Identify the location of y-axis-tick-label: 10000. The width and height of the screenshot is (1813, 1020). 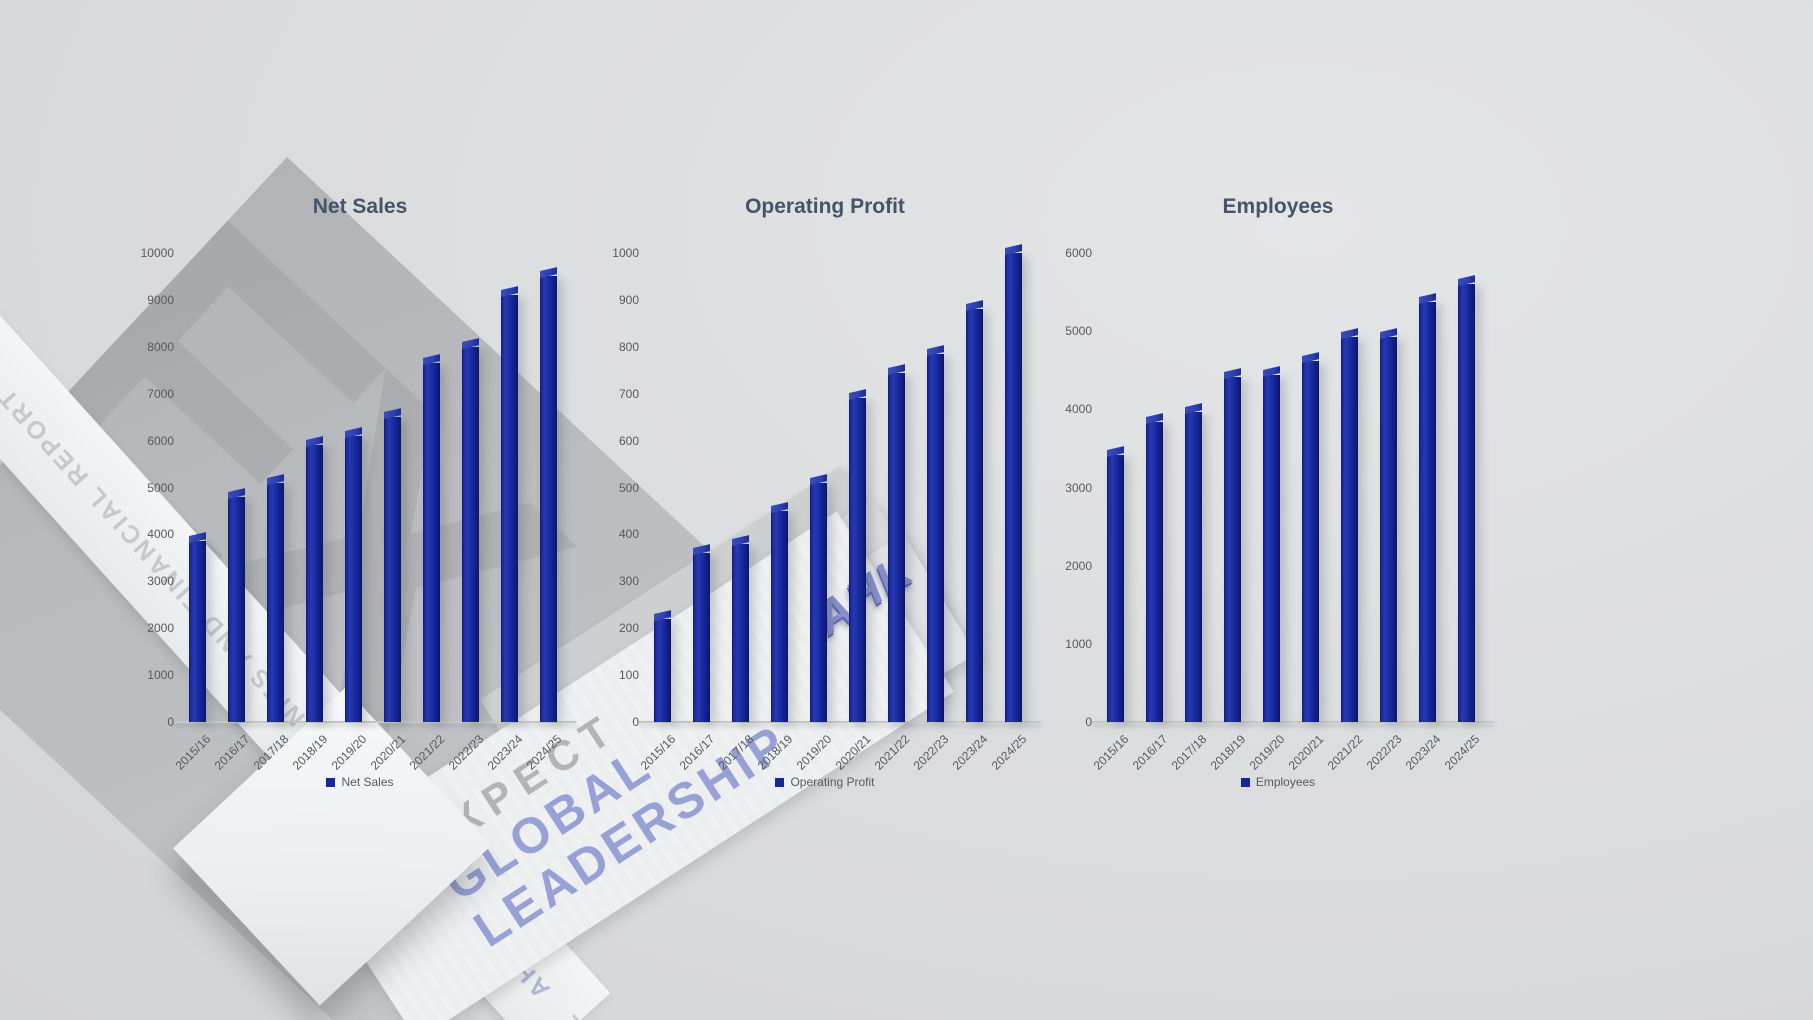
(157, 253).